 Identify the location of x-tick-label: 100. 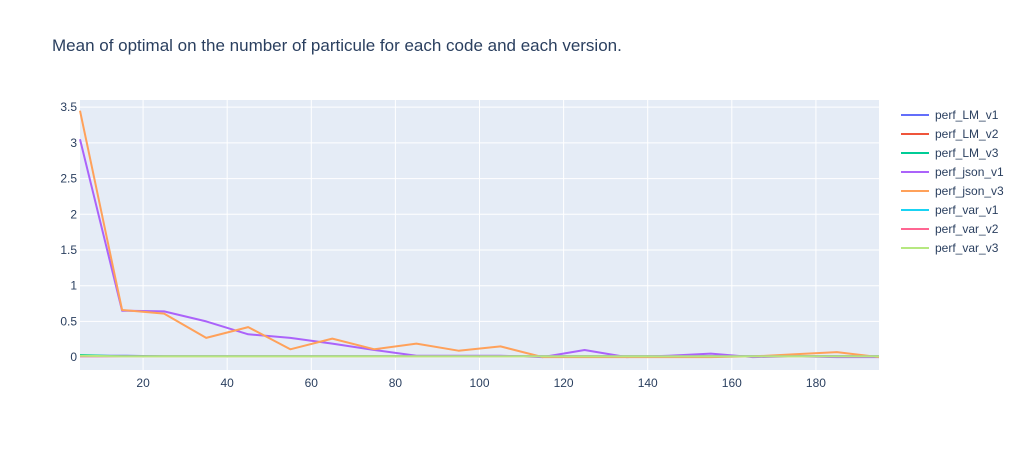
(479, 383).